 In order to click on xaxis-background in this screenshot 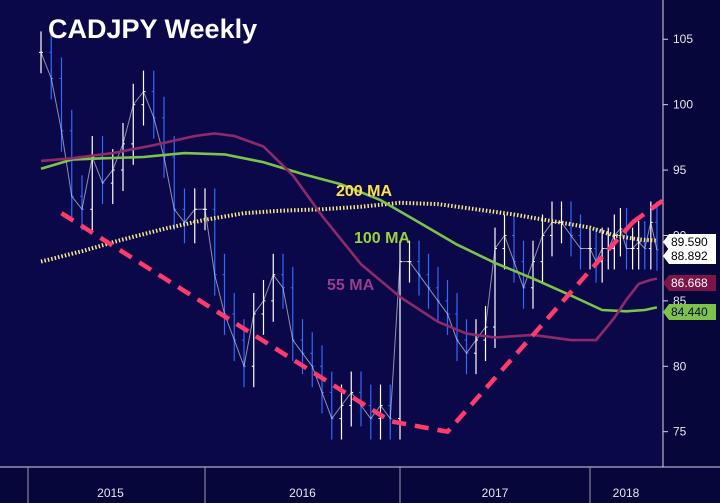, I will do `click(360, 485)`.